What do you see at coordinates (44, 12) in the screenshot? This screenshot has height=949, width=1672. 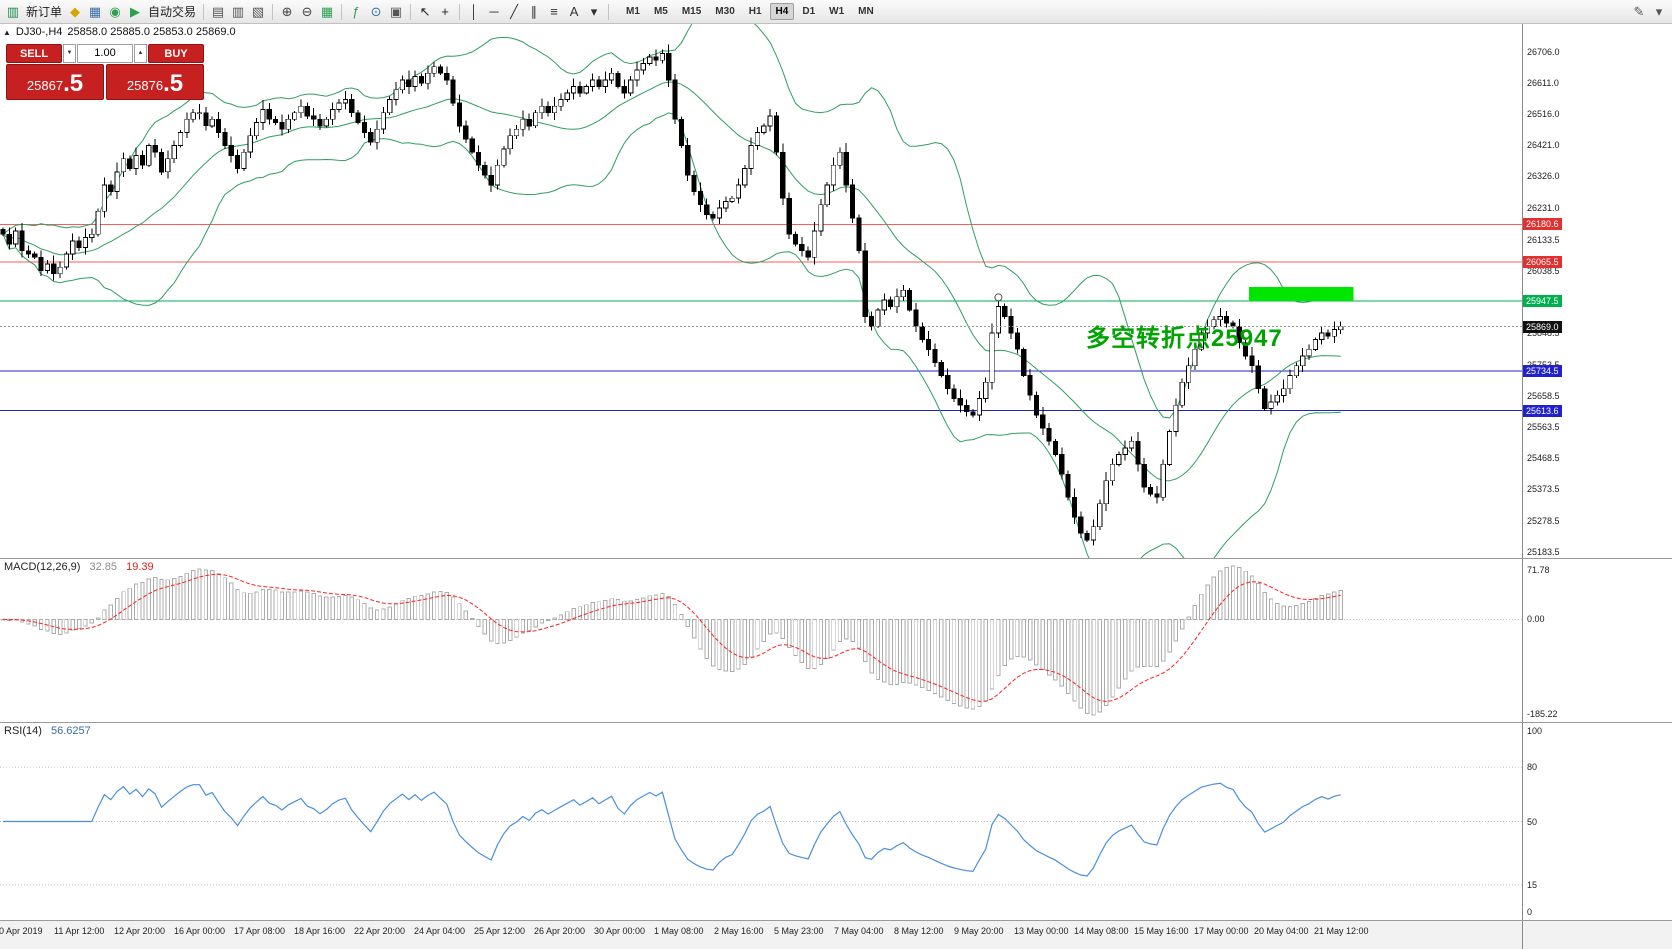 I see `new-order-label: 新订单` at bounding box center [44, 12].